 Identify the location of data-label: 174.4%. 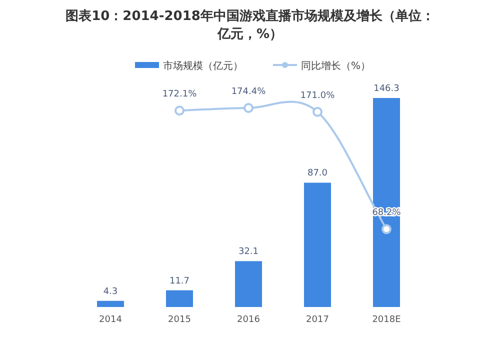
(248, 92).